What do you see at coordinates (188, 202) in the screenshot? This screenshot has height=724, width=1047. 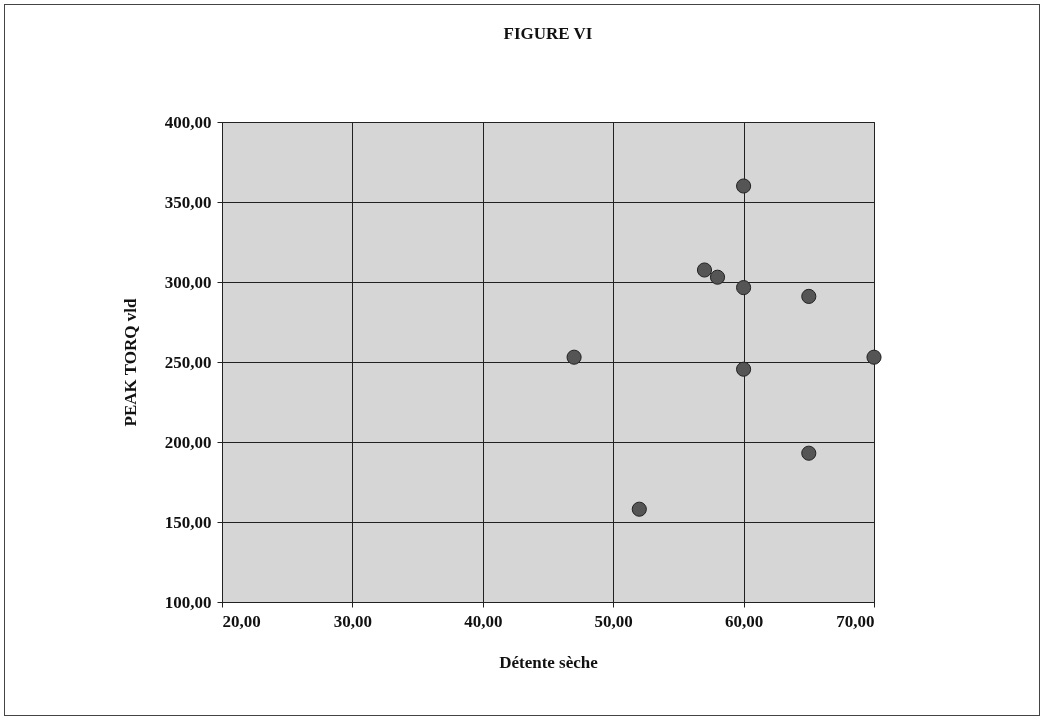 I see `y-tick-label: 350,00` at bounding box center [188, 202].